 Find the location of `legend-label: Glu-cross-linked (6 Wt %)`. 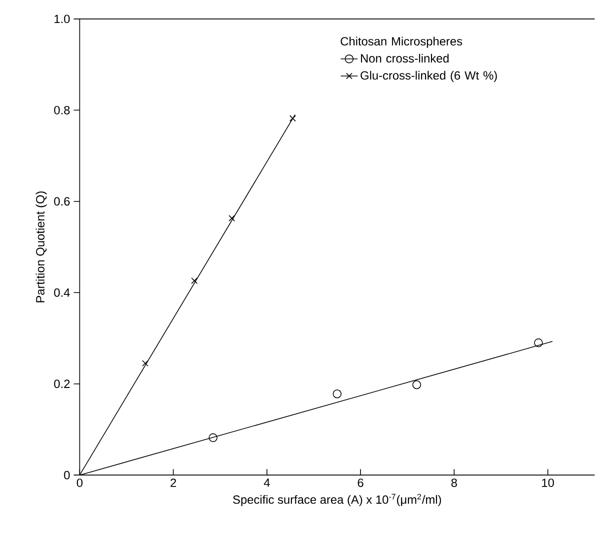

legend-label: Glu-cross-linked (6 Wt %) is located at coordinates (428, 76).